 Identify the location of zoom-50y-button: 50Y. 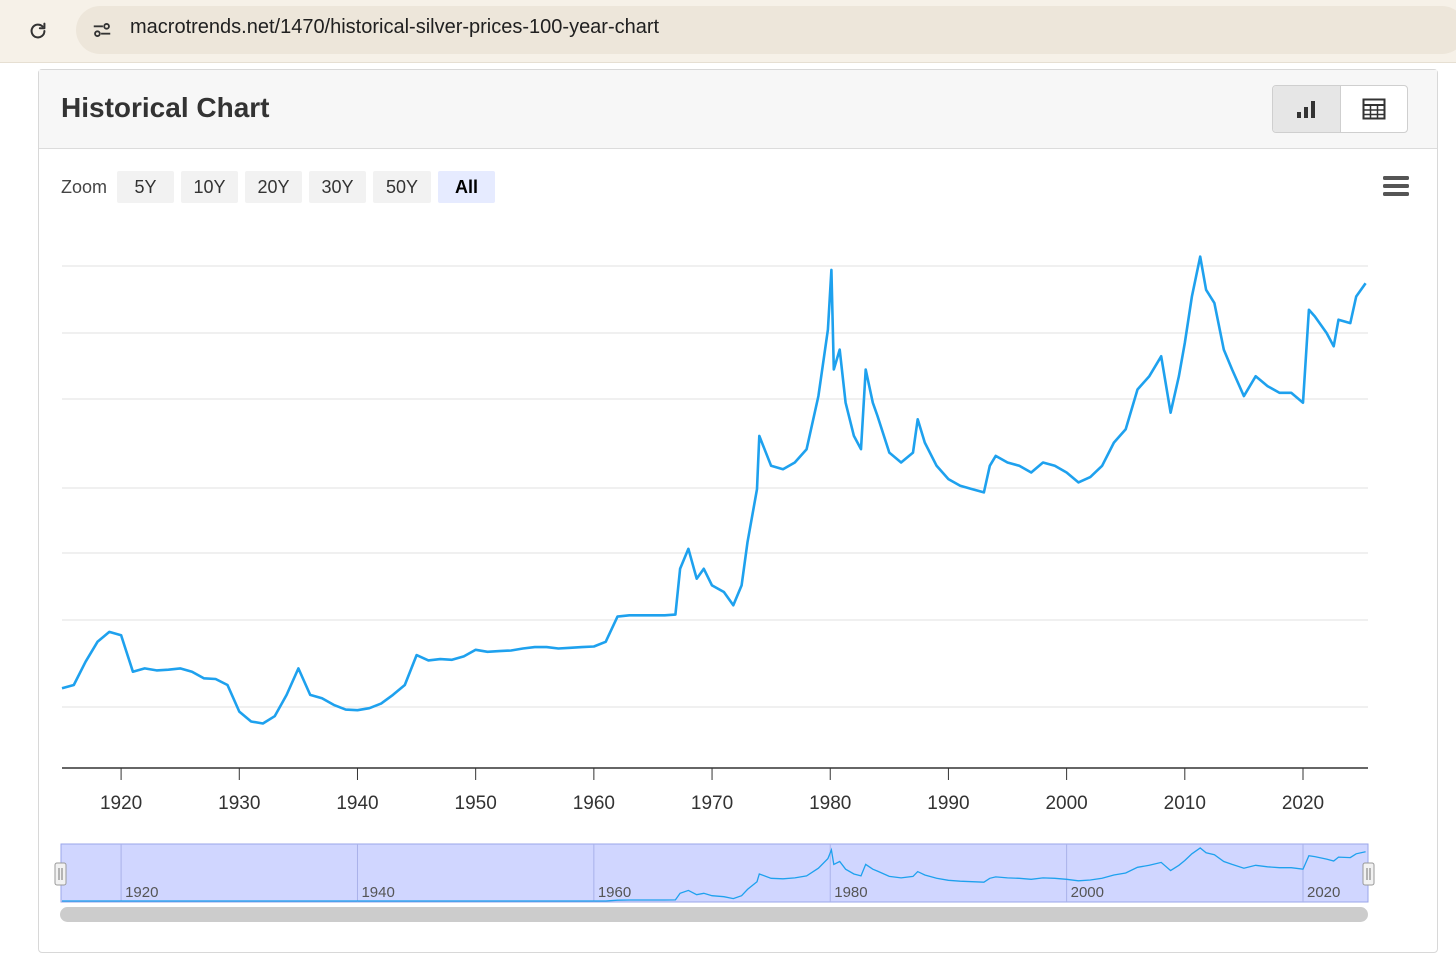
(402, 187).